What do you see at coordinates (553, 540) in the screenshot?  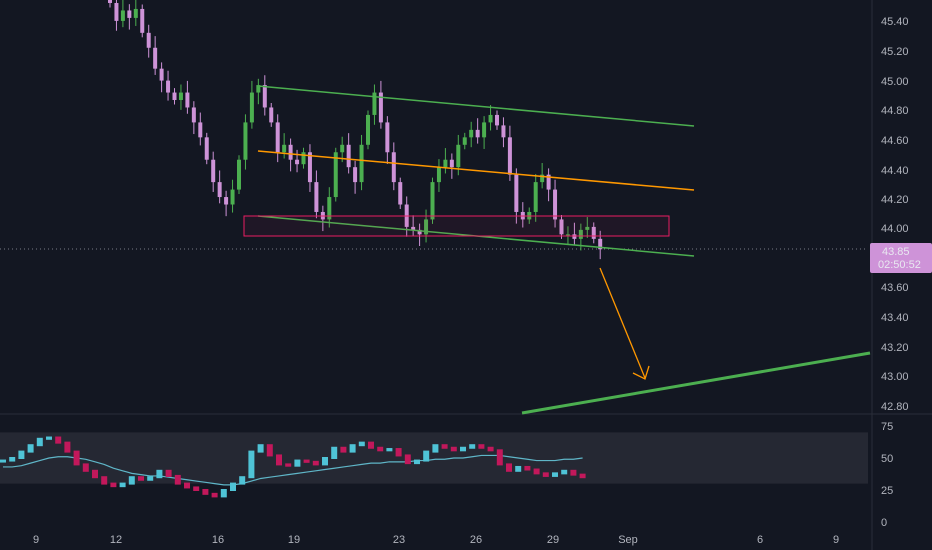 I see `time-tick-label: 29` at bounding box center [553, 540].